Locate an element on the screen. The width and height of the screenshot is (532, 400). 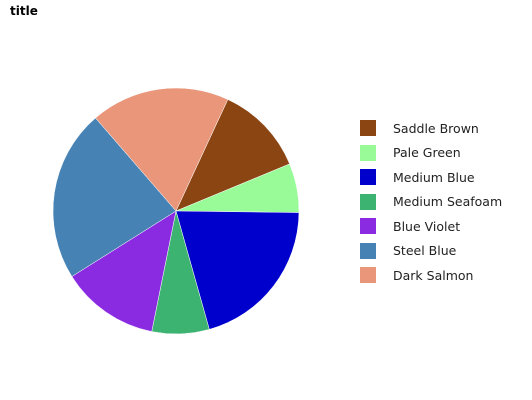
legend-item: Steel Blue is located at coordinates (446, 251).